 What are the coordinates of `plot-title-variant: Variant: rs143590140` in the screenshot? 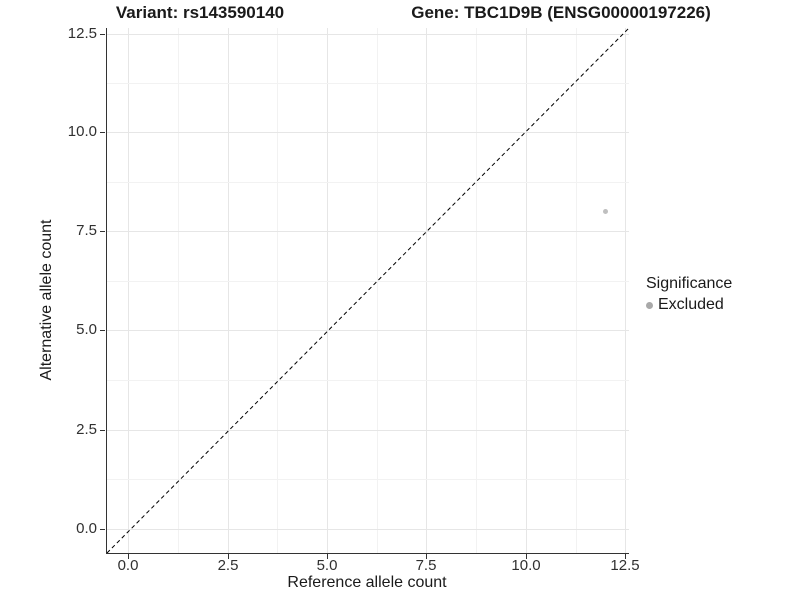 It's located at (200, 12).